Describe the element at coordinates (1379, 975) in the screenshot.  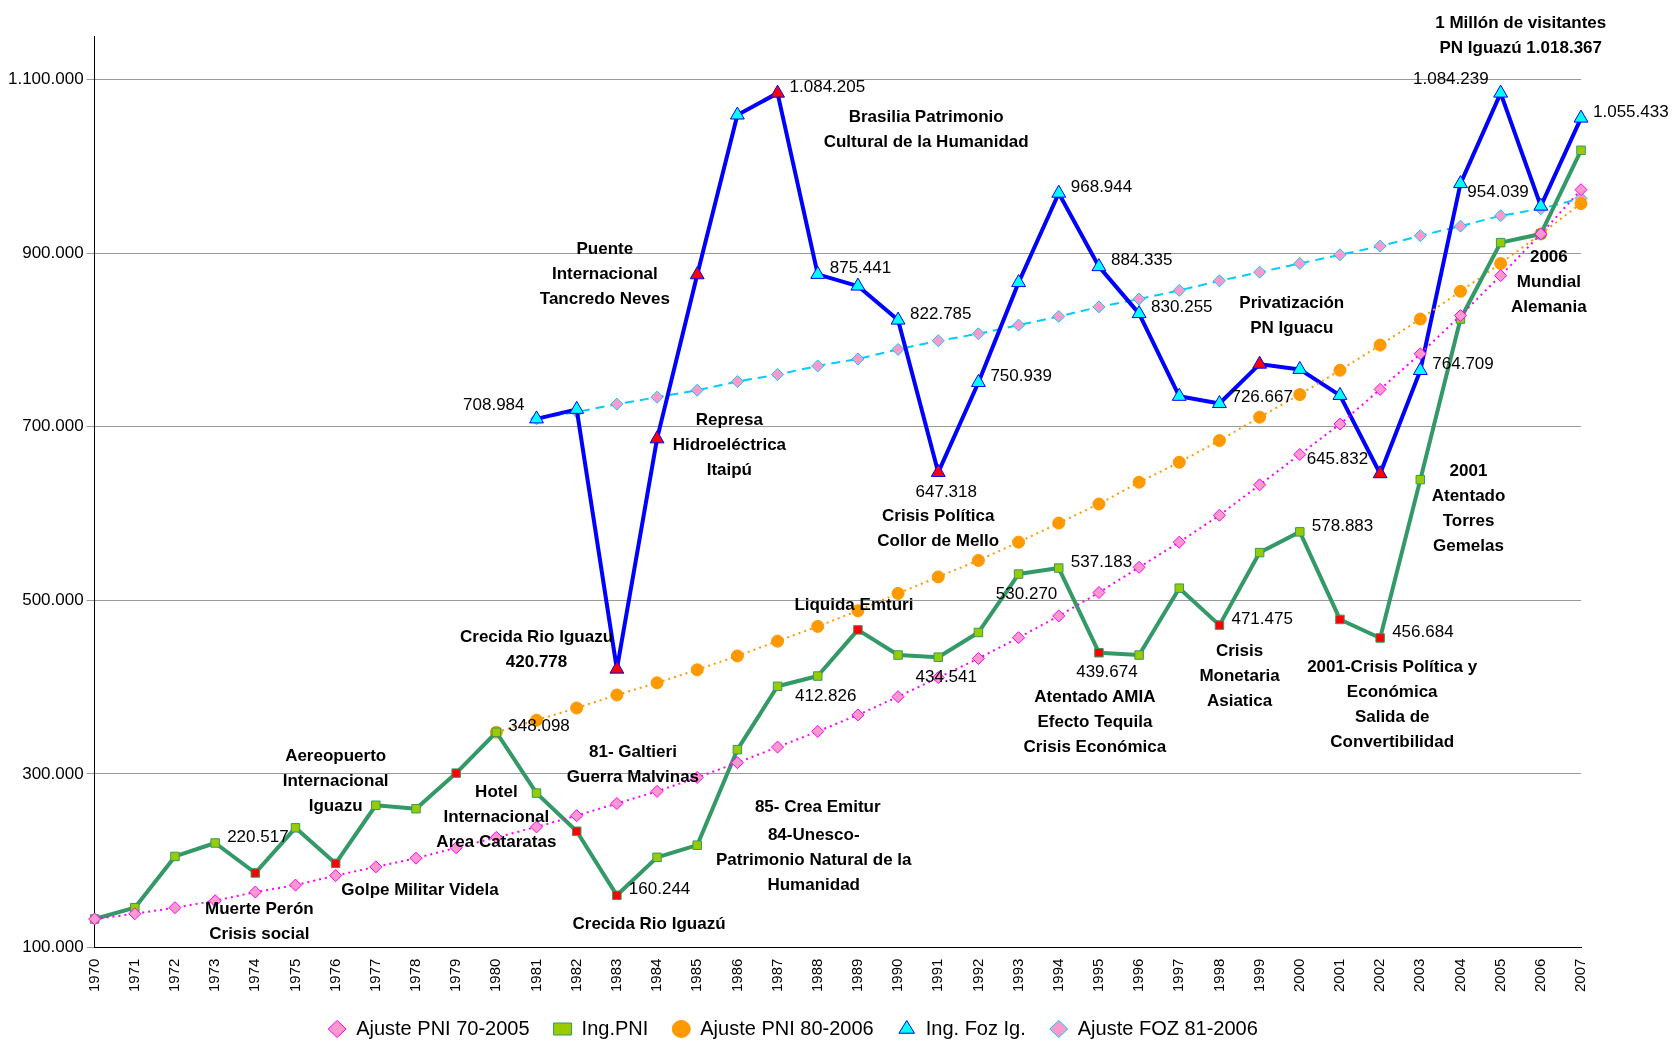
I see `x-tick-label: 2002` at that location.